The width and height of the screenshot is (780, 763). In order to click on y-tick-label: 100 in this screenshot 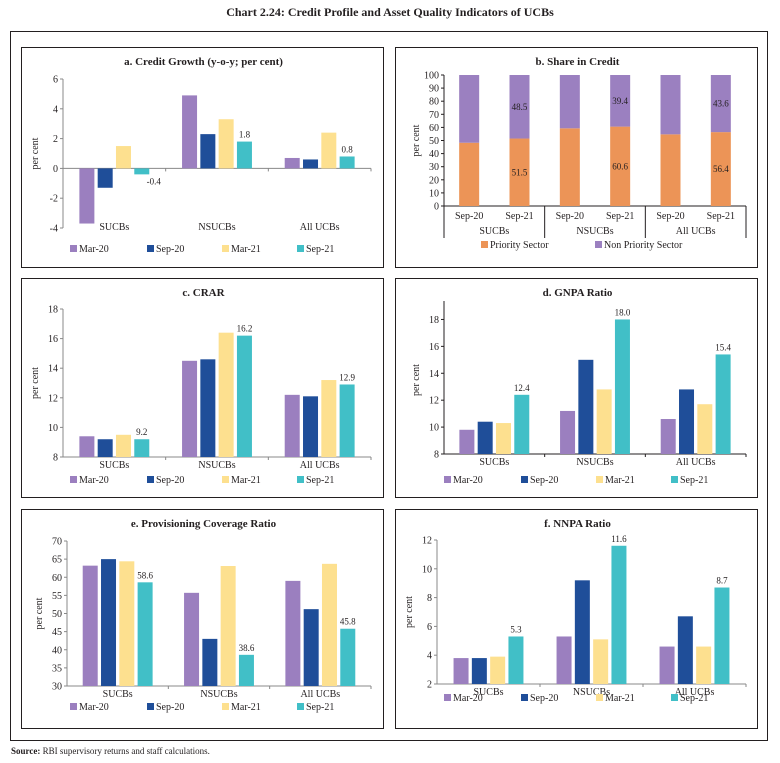, I will do `click(431, 76)`.